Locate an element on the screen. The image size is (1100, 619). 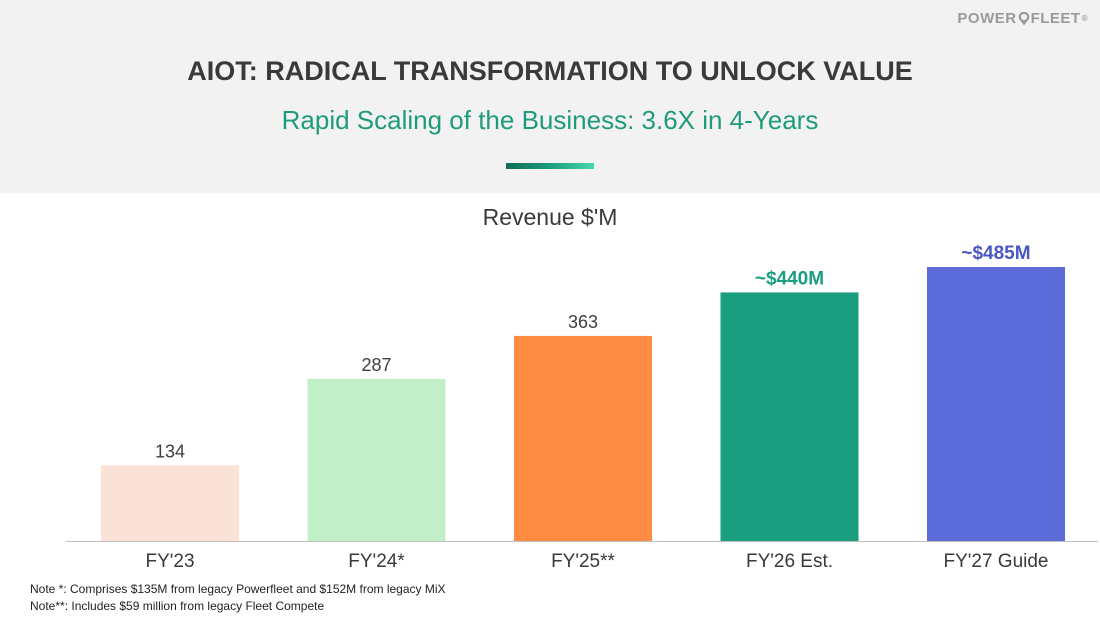
data-label-0: 134 is located at coordinates (170, 451).